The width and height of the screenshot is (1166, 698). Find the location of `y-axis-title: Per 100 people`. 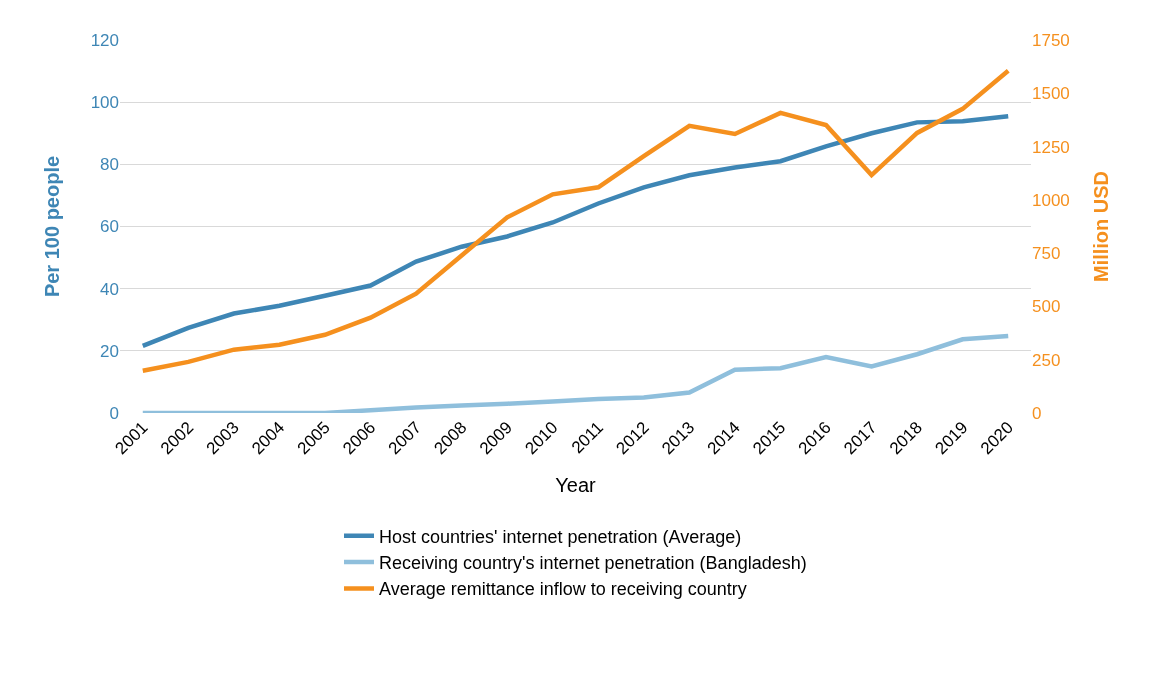

y-axis-title: Per 100 people is located at coordinates (52, 226).